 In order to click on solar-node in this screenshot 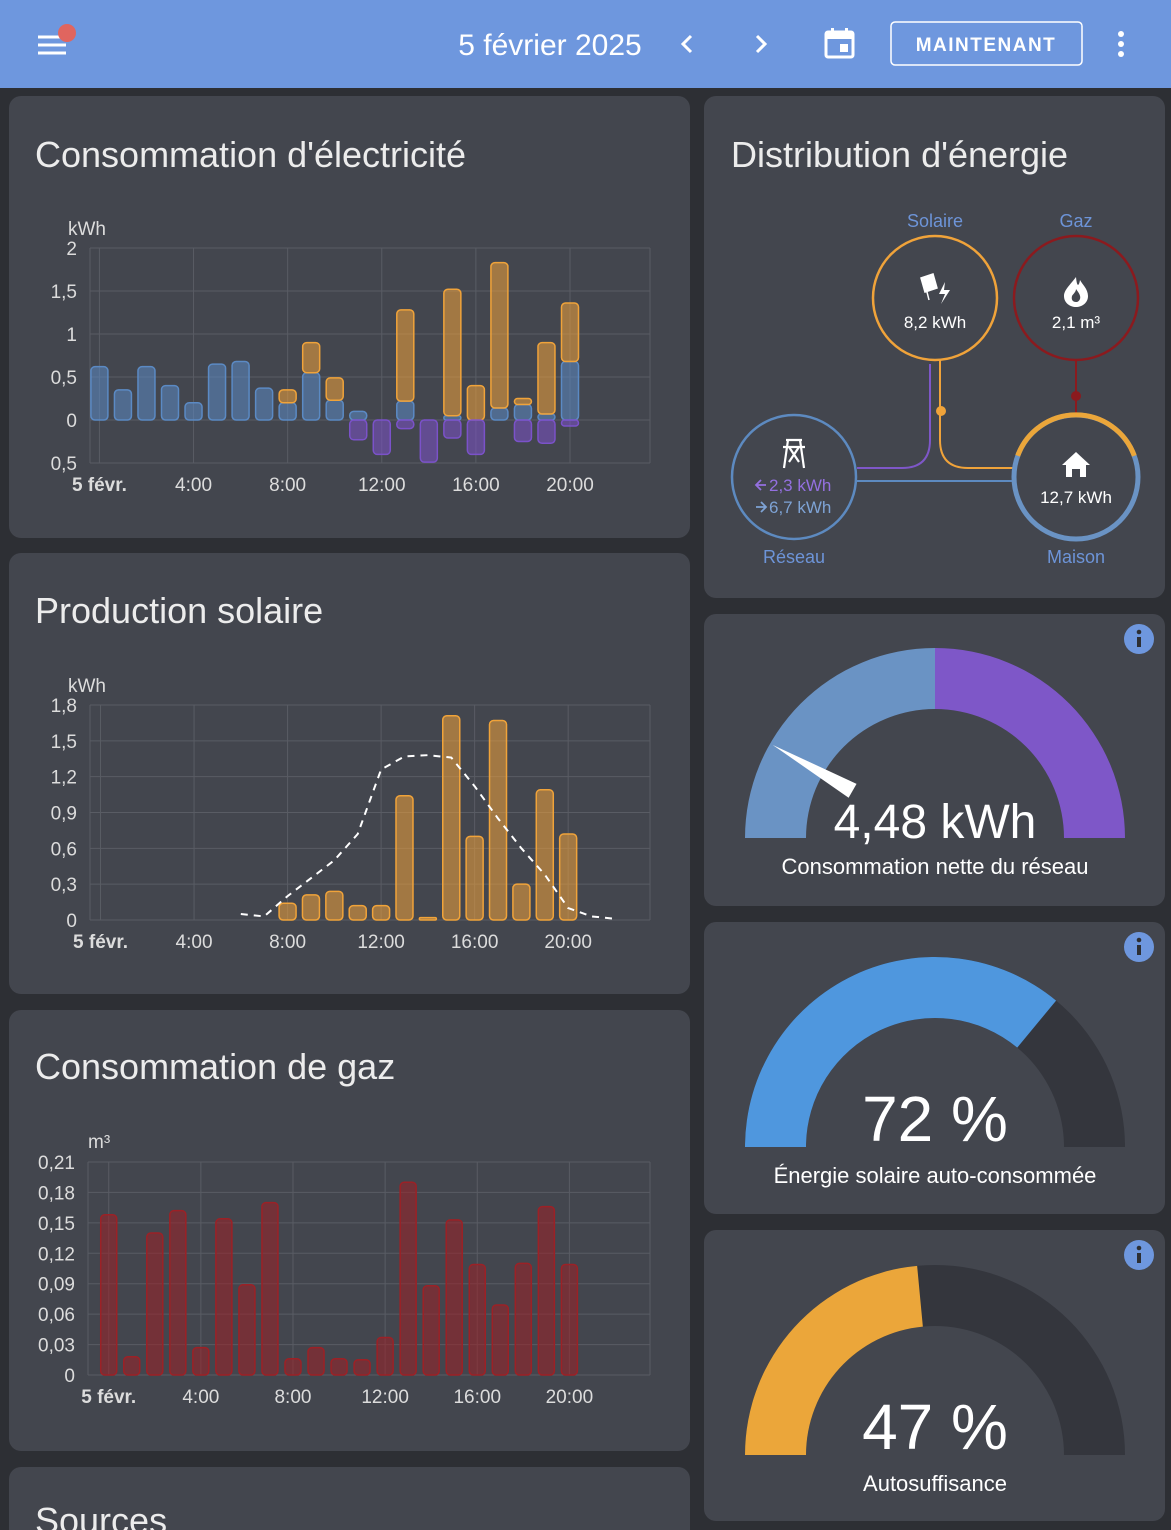, I will do `click(935, 298)`.